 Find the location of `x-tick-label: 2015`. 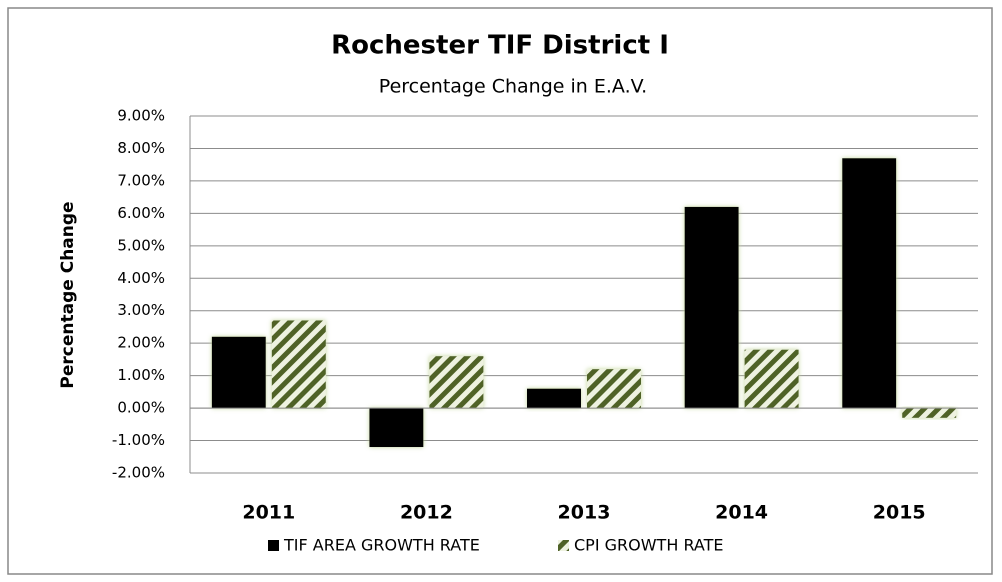

x-tick-label: 2015 is located at coordinates (899, 513).